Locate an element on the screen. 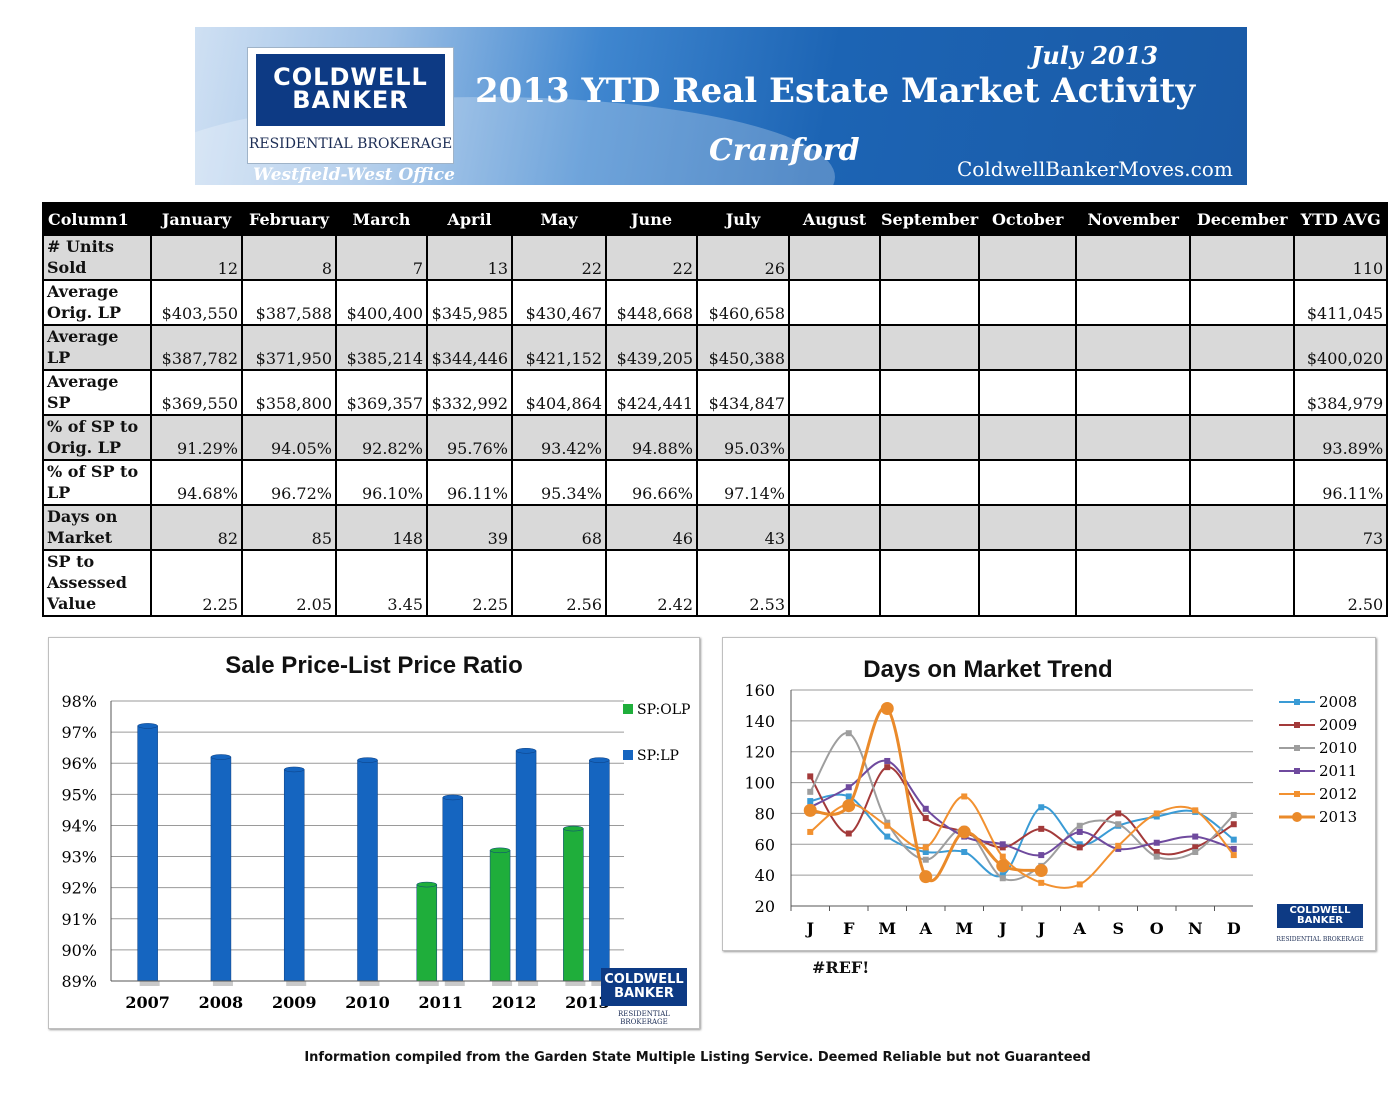 The height and width of the screenshot is (1106, 1395). bar-sp-lp-2008 is located at coordinates (221, 869).